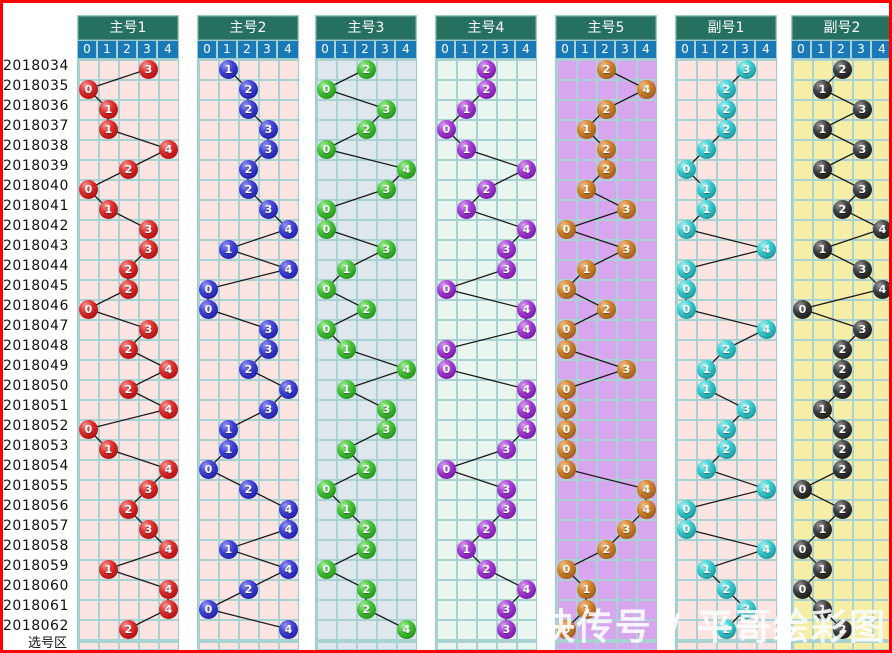  I want to click on group-main-1: 主号1 0 1 2 3 4 3 0 1 1 4 2 0 1 3 3 2 2 0 3 2 4 2 4 0 1 4 3 2 3 4 1 4 4 2, so click(128, 332).